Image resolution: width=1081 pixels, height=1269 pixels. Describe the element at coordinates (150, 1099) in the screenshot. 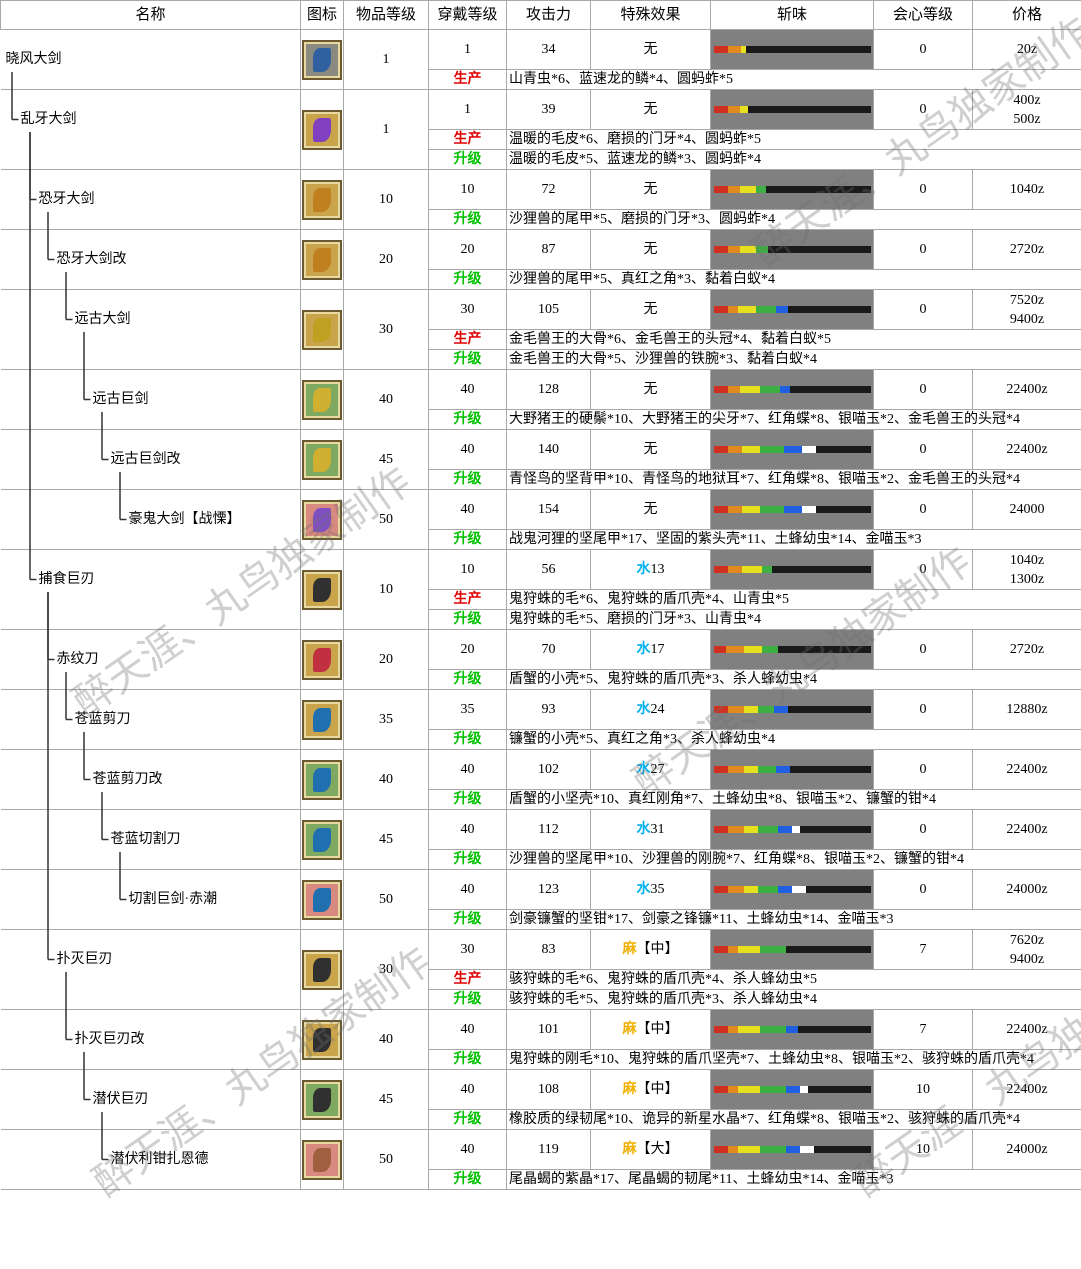

I see `name-cell: 潜伏巨刃` at that location.